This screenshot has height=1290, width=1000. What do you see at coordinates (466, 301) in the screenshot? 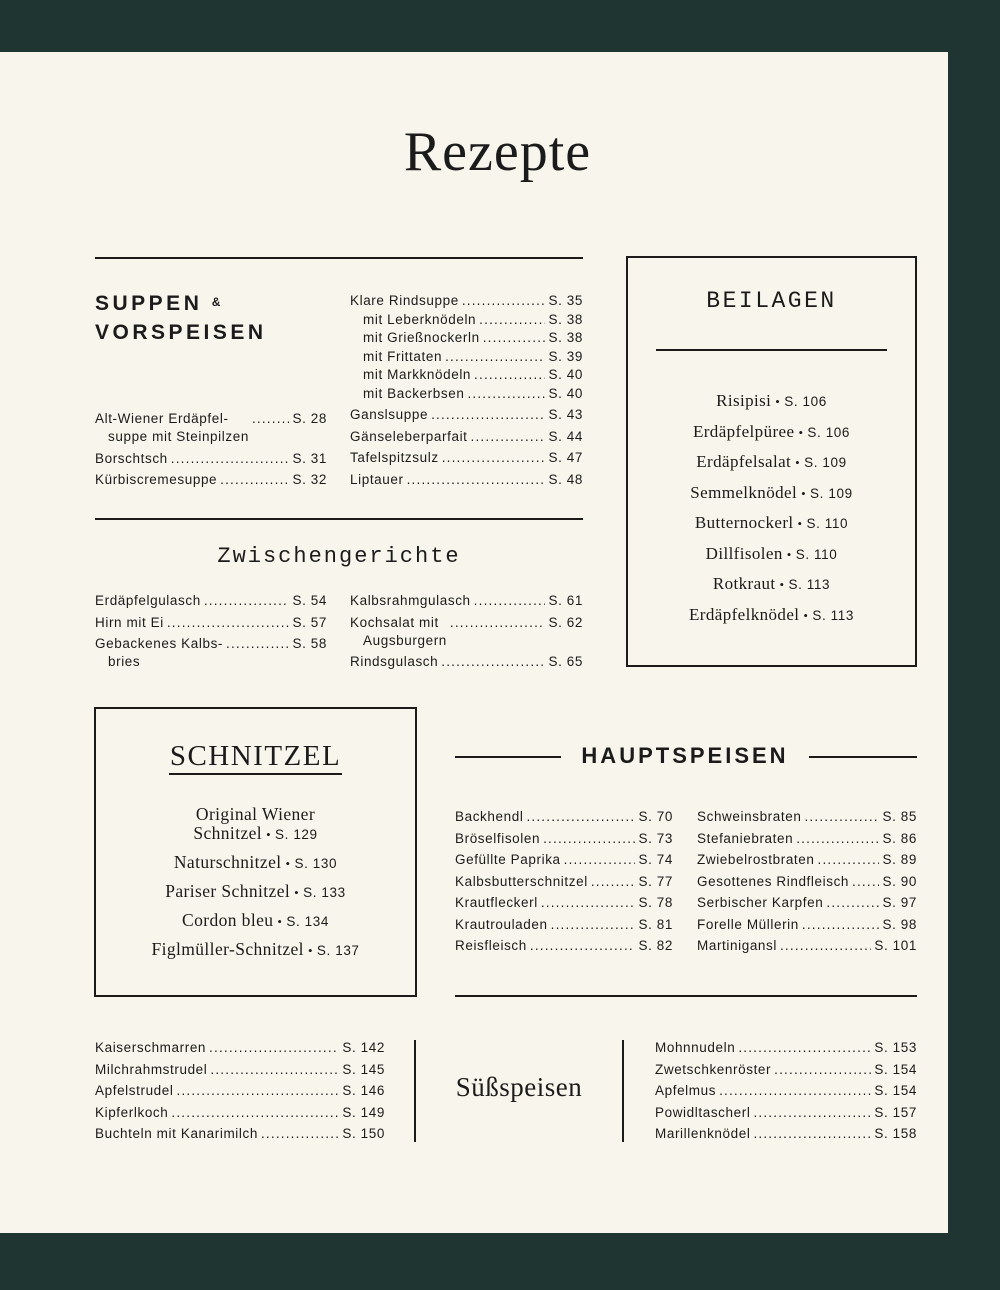
I see `recipe-entry: Klare RindsuppeS. 35` at bounding box center [466, 301].